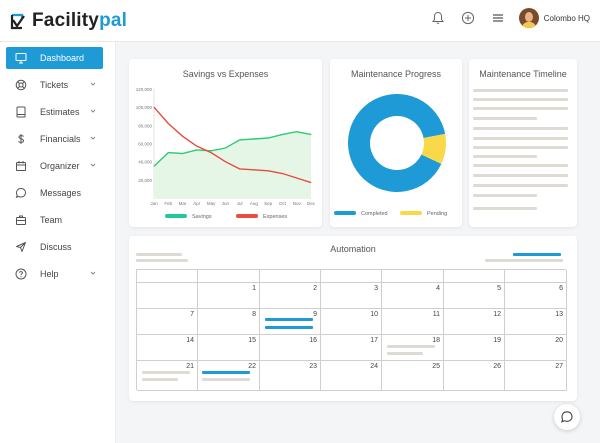 The image size is (600, 443). Describe the element at coordinates (290, 376) in the screenshot. I see `calendar-day-23: 23` at that location.